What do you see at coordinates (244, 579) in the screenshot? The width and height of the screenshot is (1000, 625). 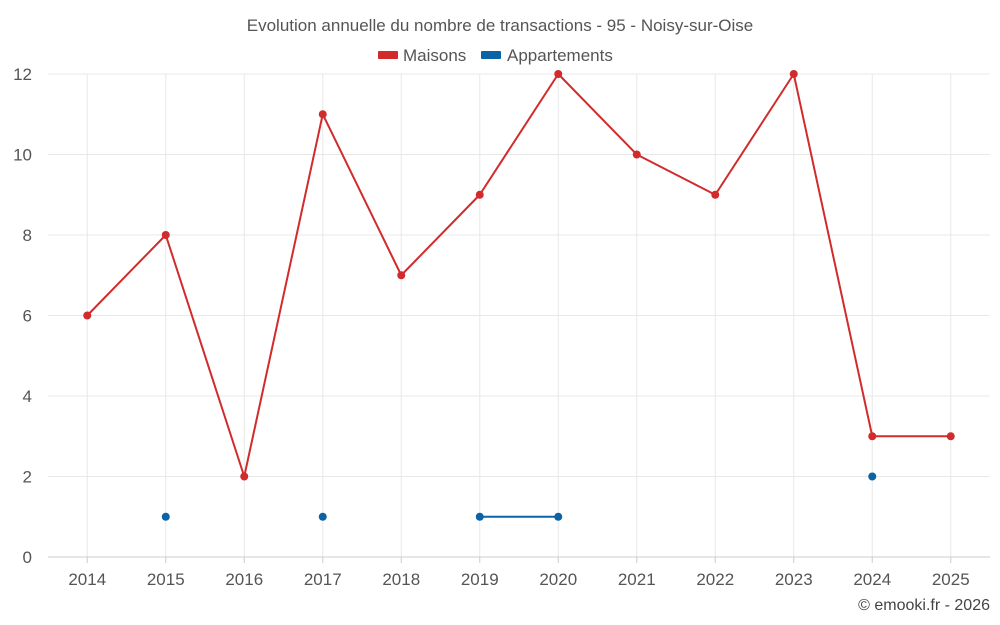 I see `x-tick-label: 2016` at bounding box center [244, 579].